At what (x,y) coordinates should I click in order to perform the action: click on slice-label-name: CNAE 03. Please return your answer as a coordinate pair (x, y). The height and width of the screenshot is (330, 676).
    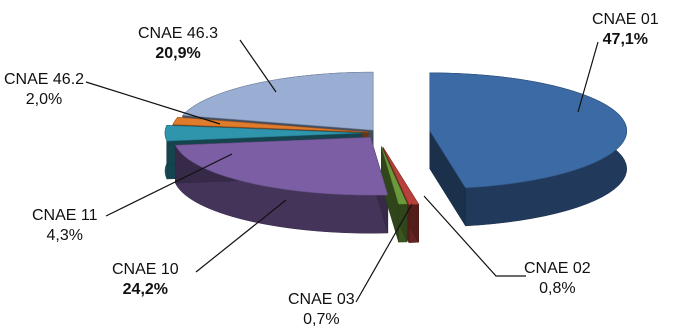
    Looking at the image, I should click on (321, 299).